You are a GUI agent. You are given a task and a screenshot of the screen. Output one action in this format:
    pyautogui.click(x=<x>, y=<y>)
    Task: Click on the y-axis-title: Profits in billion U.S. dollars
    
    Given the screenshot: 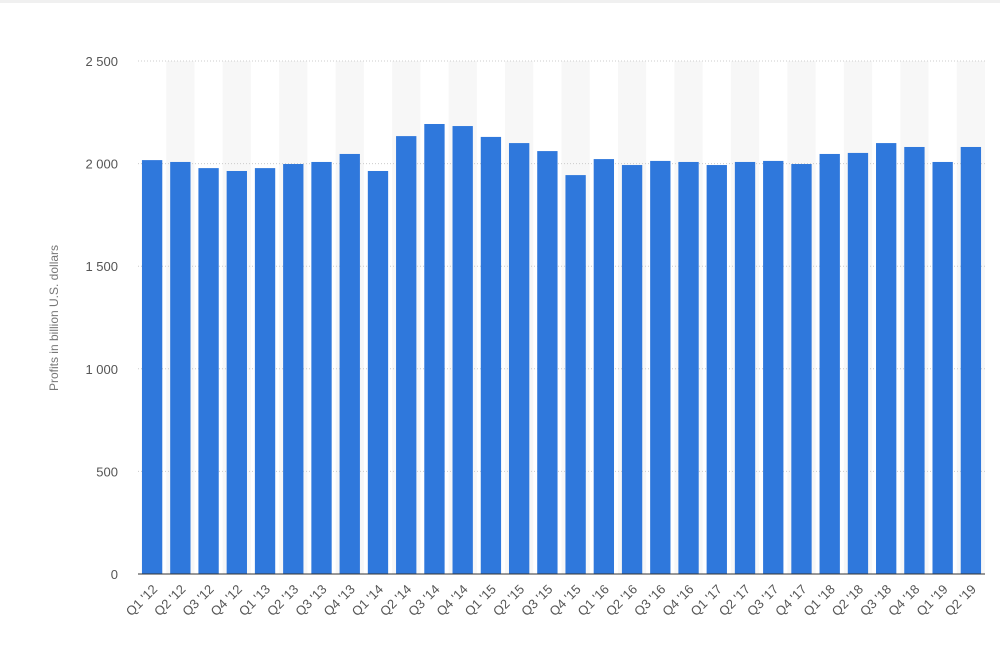 What is the action you would take?
    pyautogui.click(x=54, y=318)
    